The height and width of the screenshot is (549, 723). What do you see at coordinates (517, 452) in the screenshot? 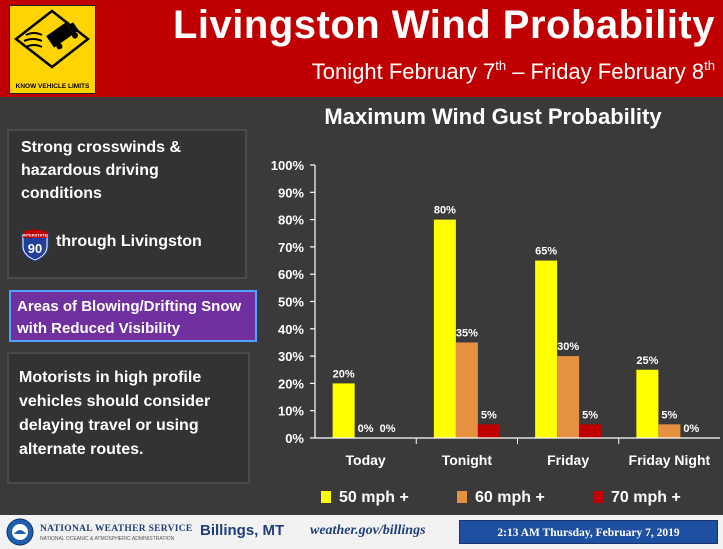
I see `x-axis: Today Tonight Friday Friday Night` at bounding box center [517, 452].